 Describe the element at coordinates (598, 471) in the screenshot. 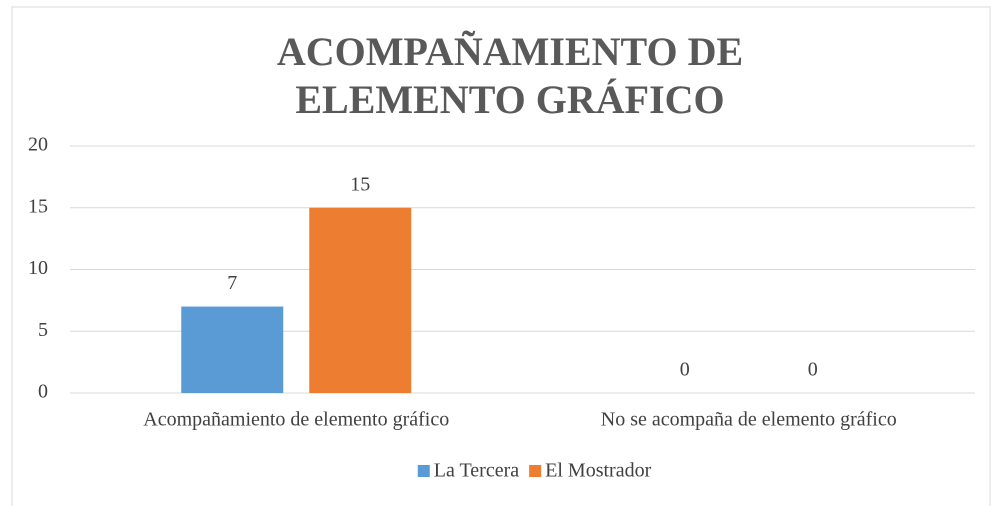

I see `legend-label: El Mostrador` at that location.